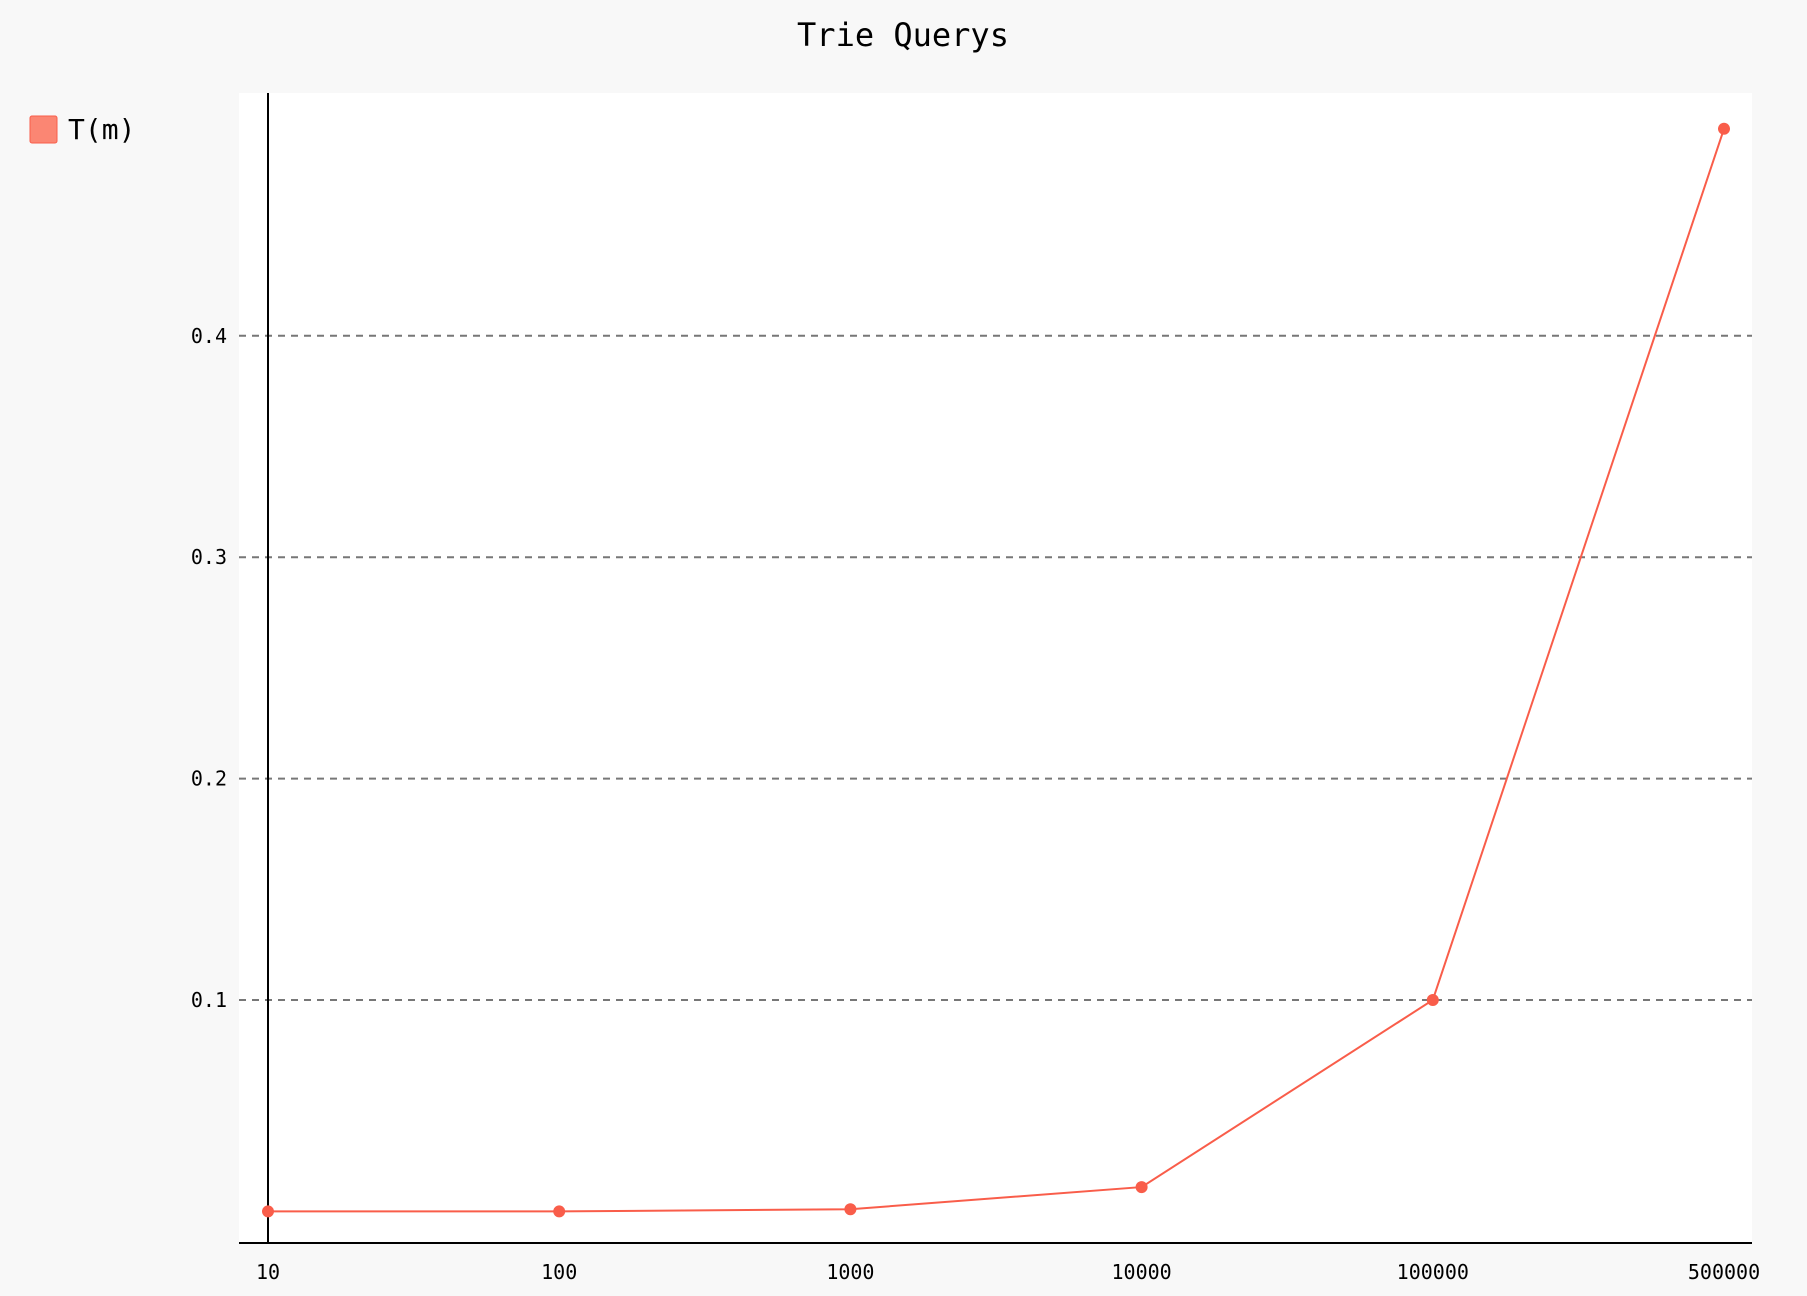  Describe the element at coordinates (209, 336) in the screenshot. I see `y-tick-label: 0.4` at that location.